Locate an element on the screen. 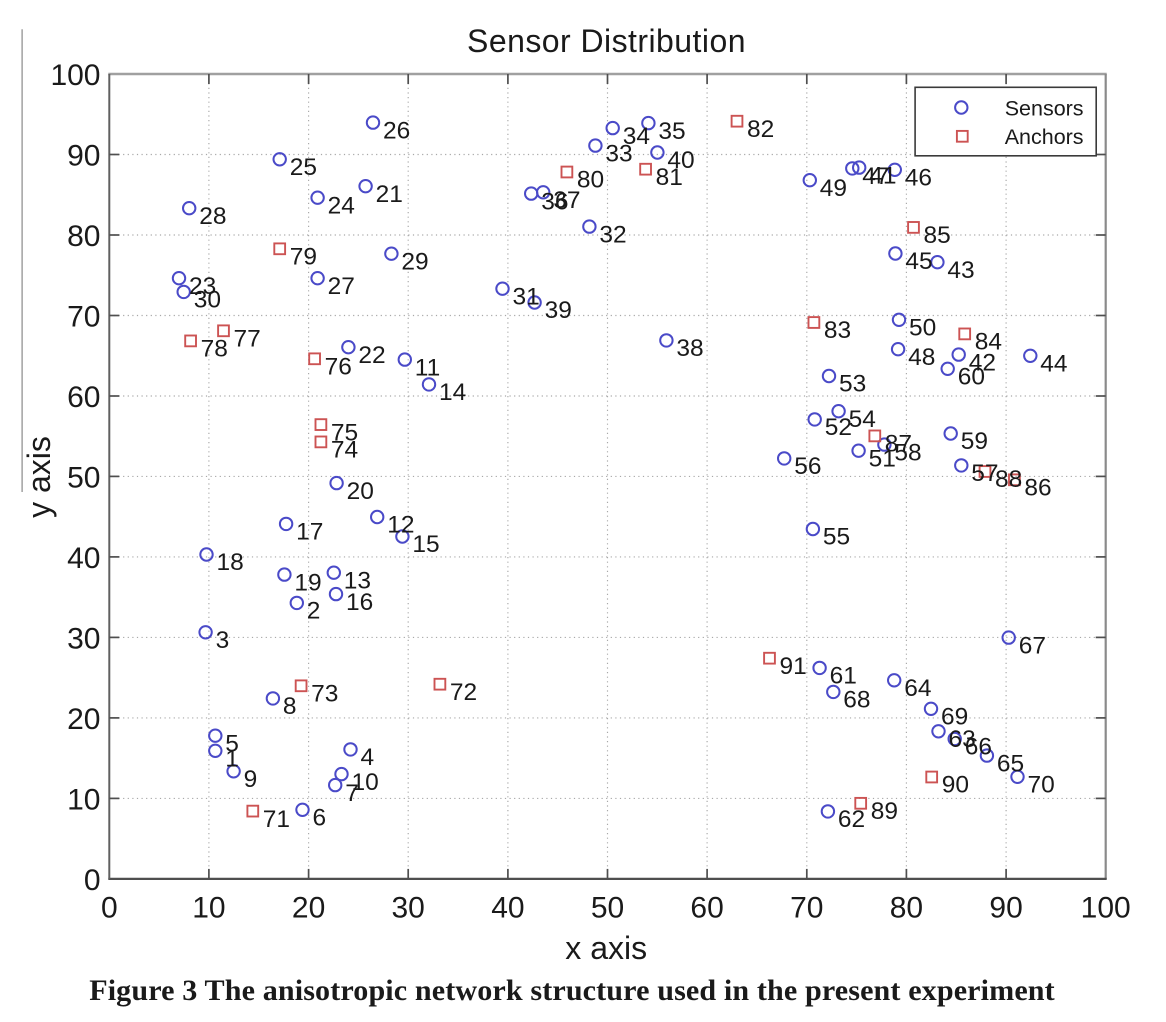 This screenshot has height=1022, width=1166. svg-text: 75 is located at coordinates (344, 432).